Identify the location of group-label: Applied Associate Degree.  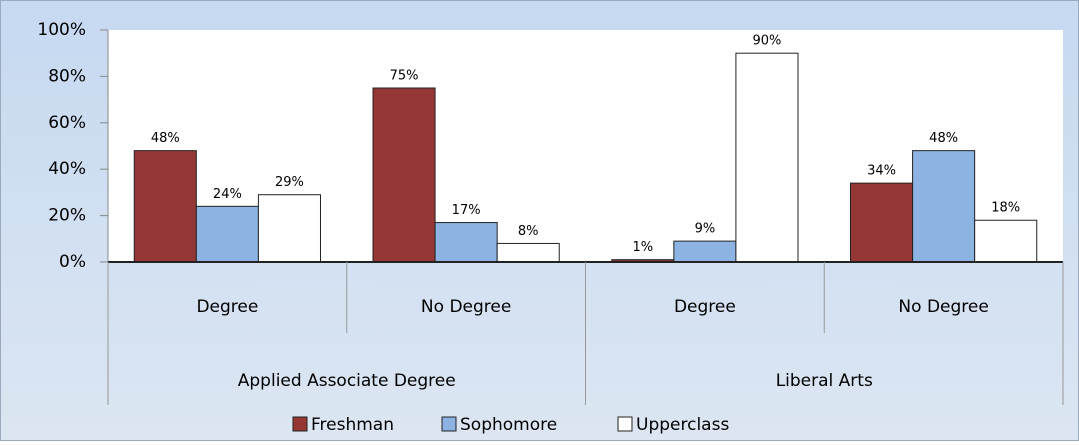
(347, 381).